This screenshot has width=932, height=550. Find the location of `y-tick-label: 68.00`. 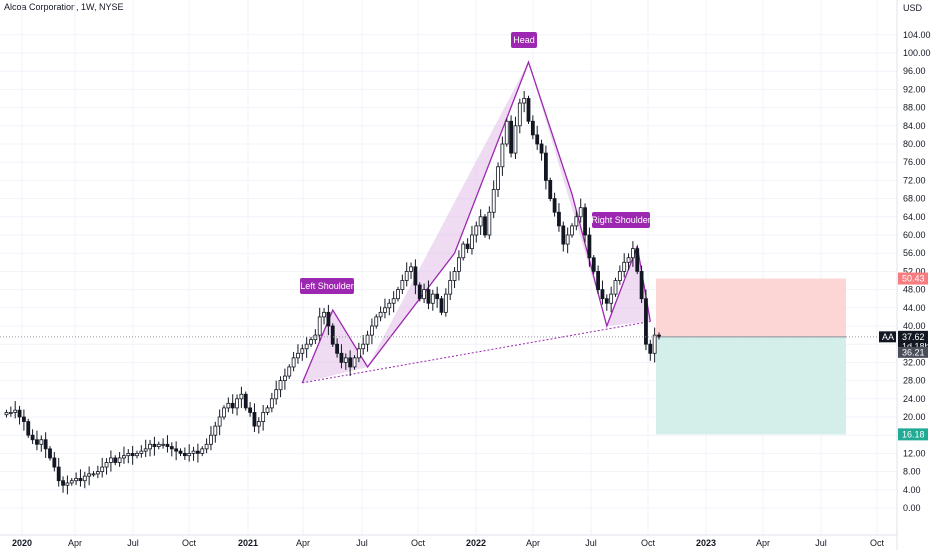

y-tick-label: 68.00 is located at coordinates (914, 199).